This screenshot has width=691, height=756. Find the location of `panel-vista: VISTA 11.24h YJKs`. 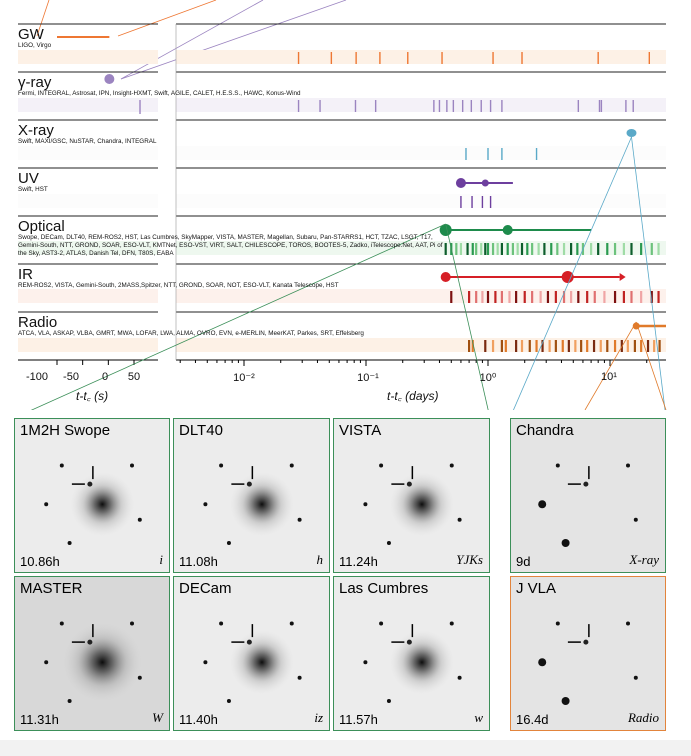

panel-vista: VISTA 11.24h YJKs is located at coordinates (411, 495).